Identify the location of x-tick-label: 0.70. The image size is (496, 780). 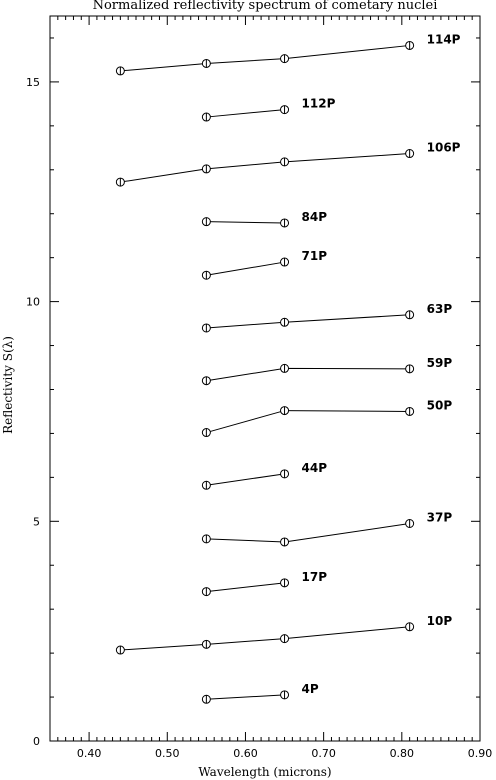
(323, 753).